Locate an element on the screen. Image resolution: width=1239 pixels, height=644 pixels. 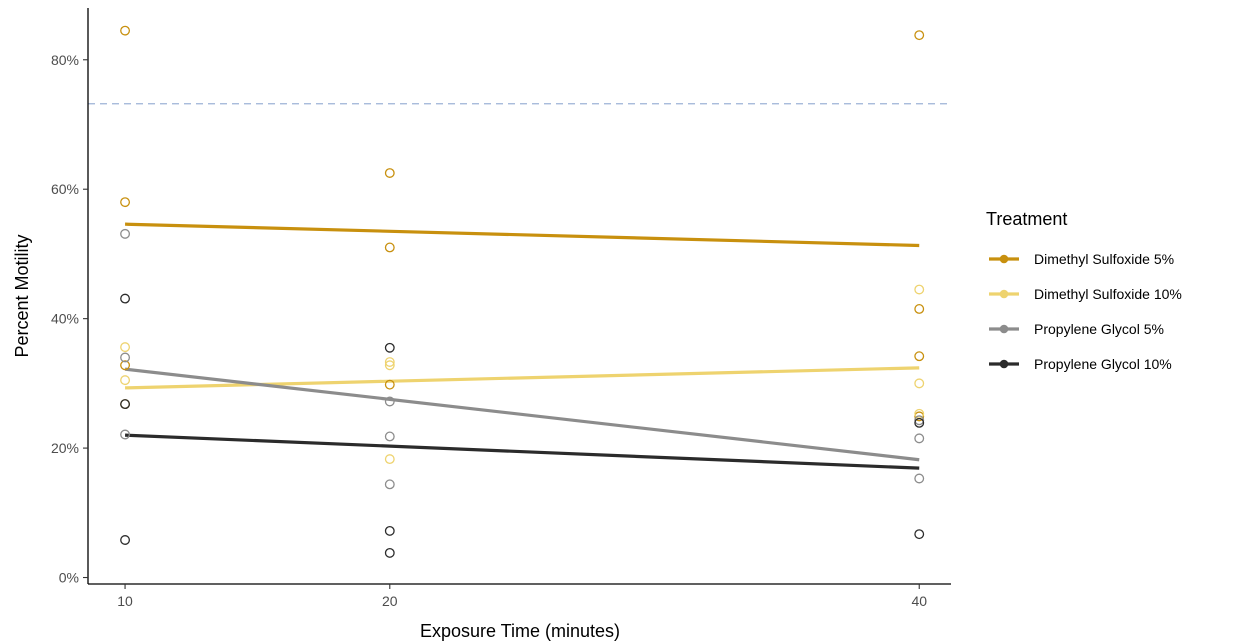
legend-item: Propylene Glycol 10% is located at coordinates (1080, 364).